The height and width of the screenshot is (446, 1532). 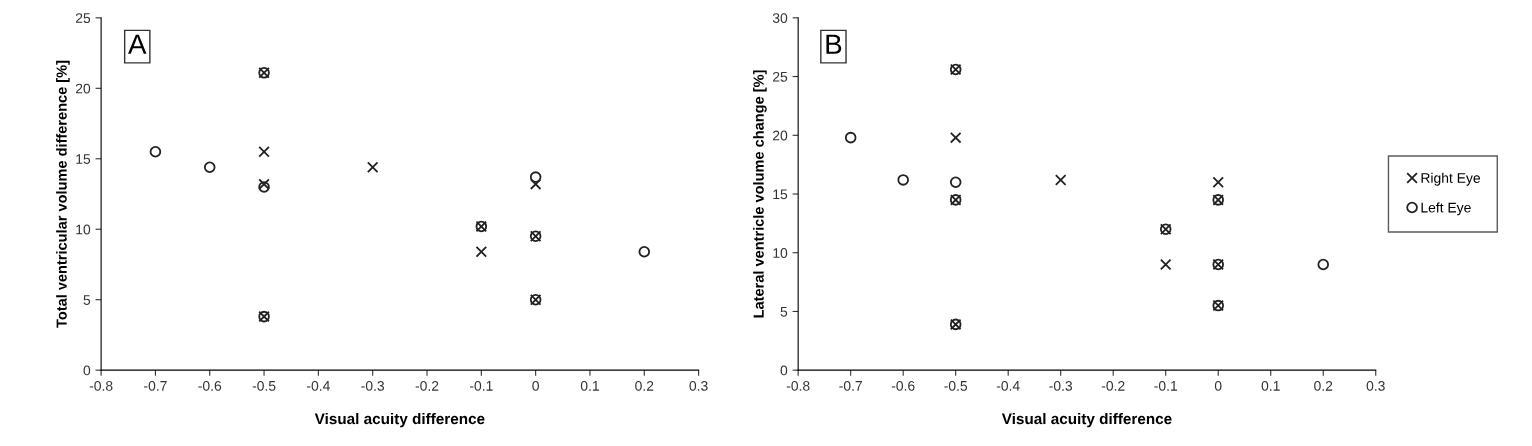 I want to click on annotation: A, so click(x=137, y=44).